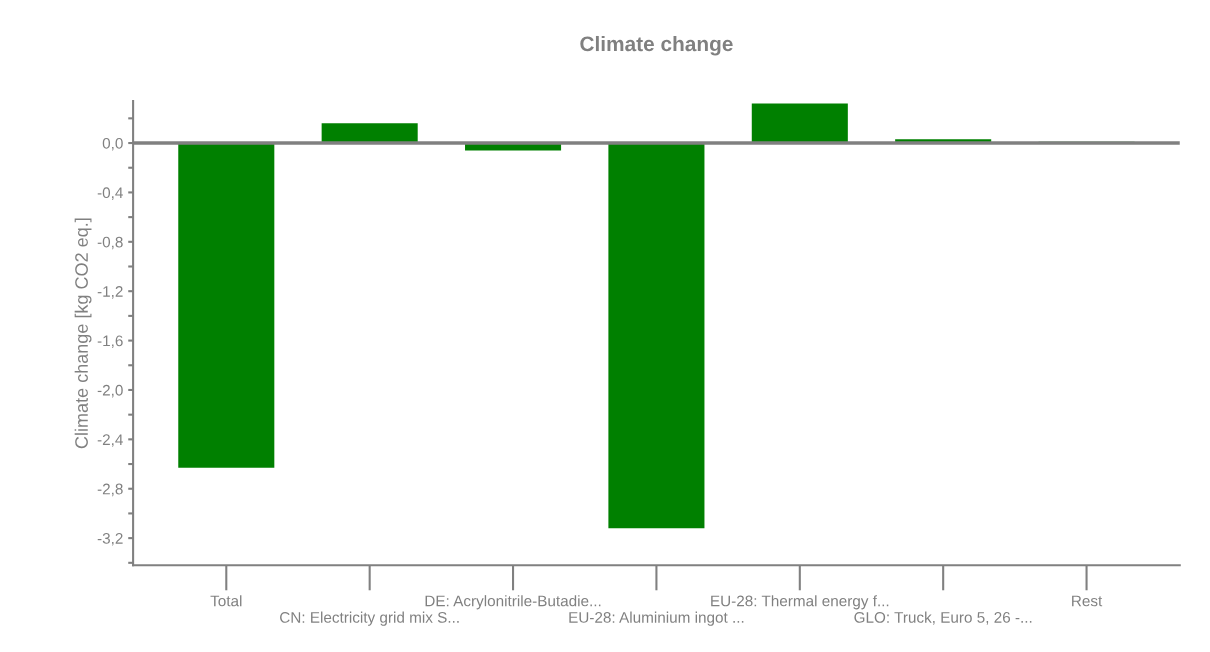 The width and height of the screenshot is (1210, 652). What do you see at coordinates (112, 144) in the screenshot?
I see `y-tick-label: 0,0` at bounding box center [112, 144].